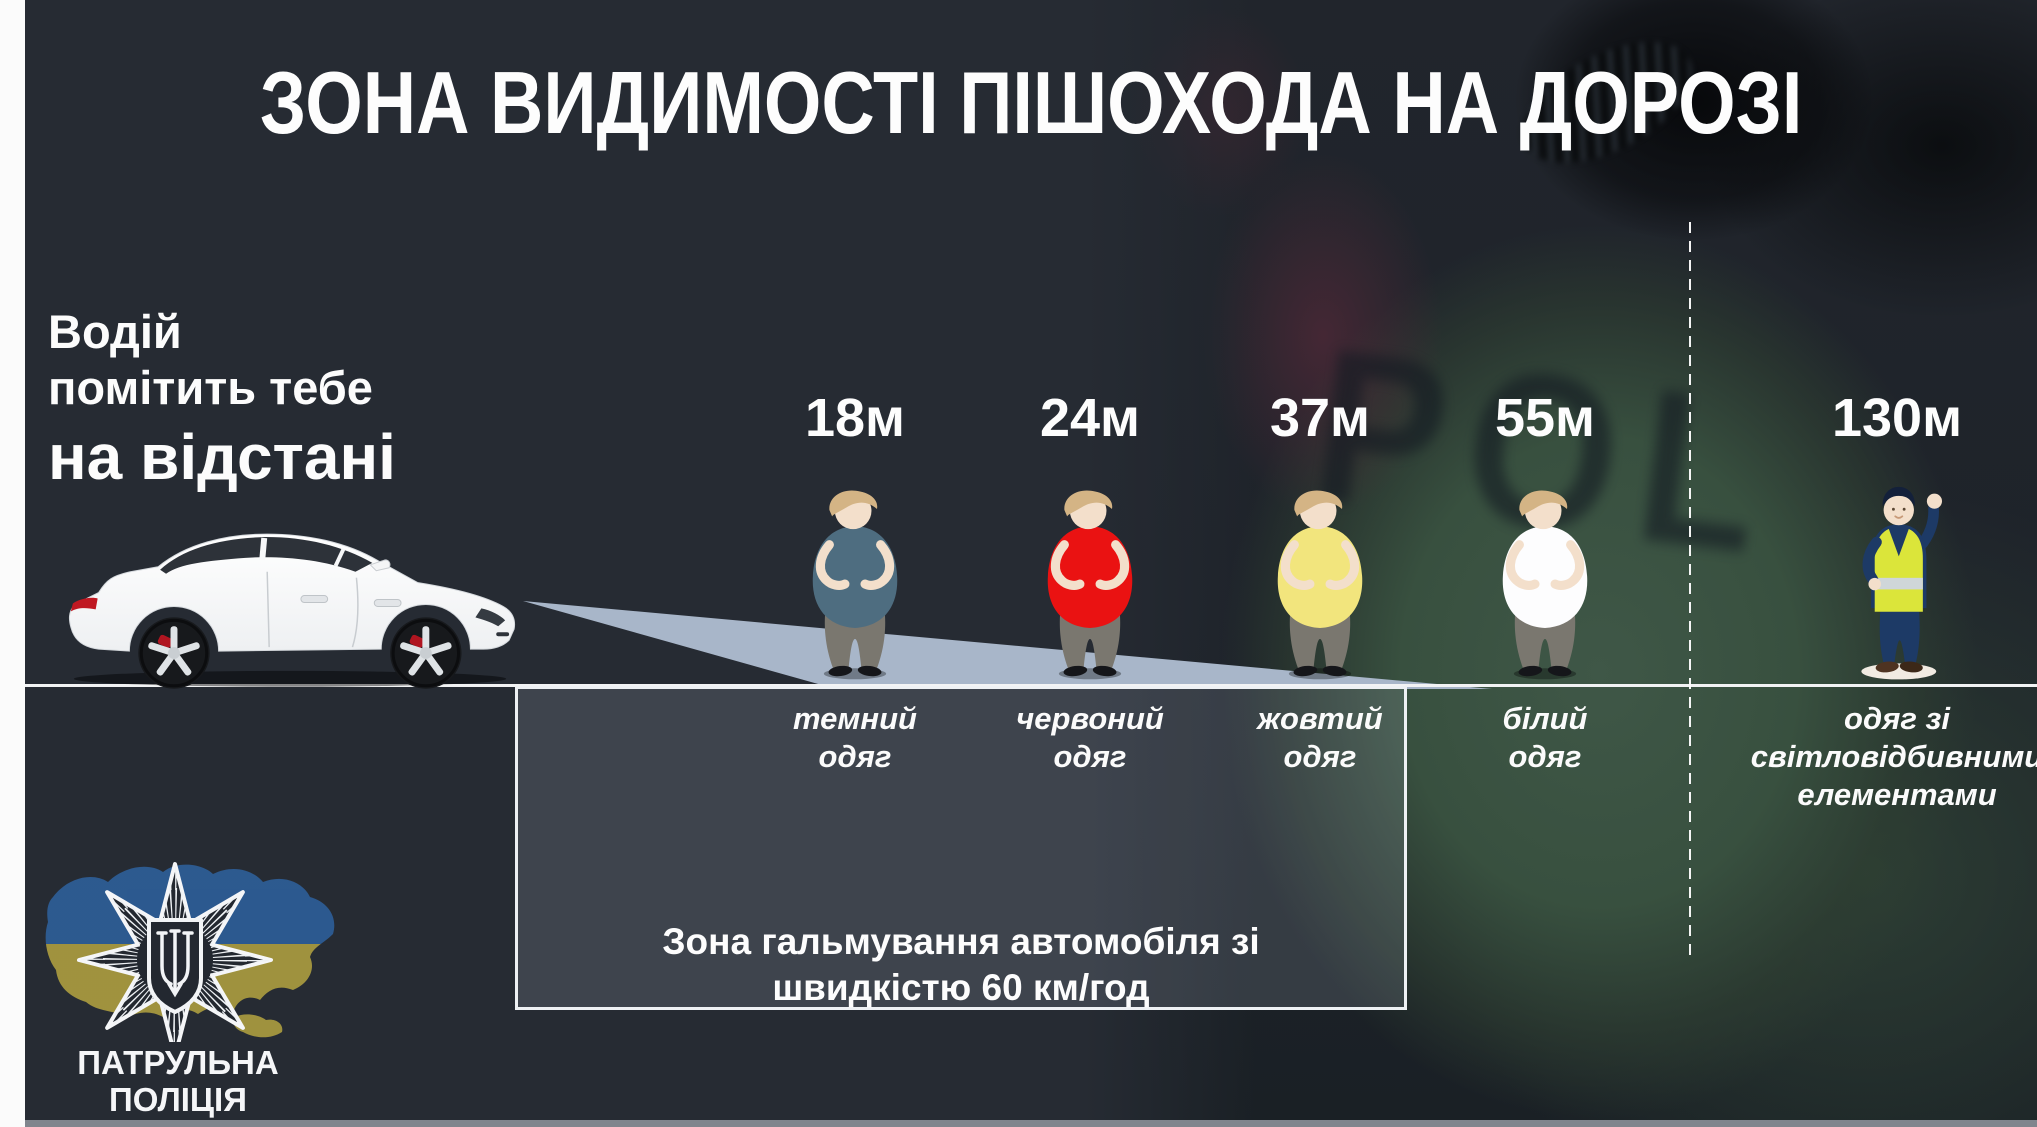 This screenshot has width=2037, height=1127. Describe the element at coordinates (1545, 737) in the screenshot. I see `clothing-label: білий одяг` at that location.